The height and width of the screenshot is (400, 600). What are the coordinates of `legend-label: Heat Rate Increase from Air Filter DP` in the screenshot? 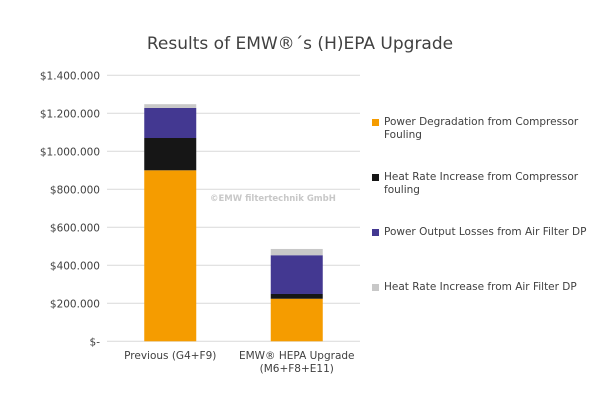 It's located at (480, 287).